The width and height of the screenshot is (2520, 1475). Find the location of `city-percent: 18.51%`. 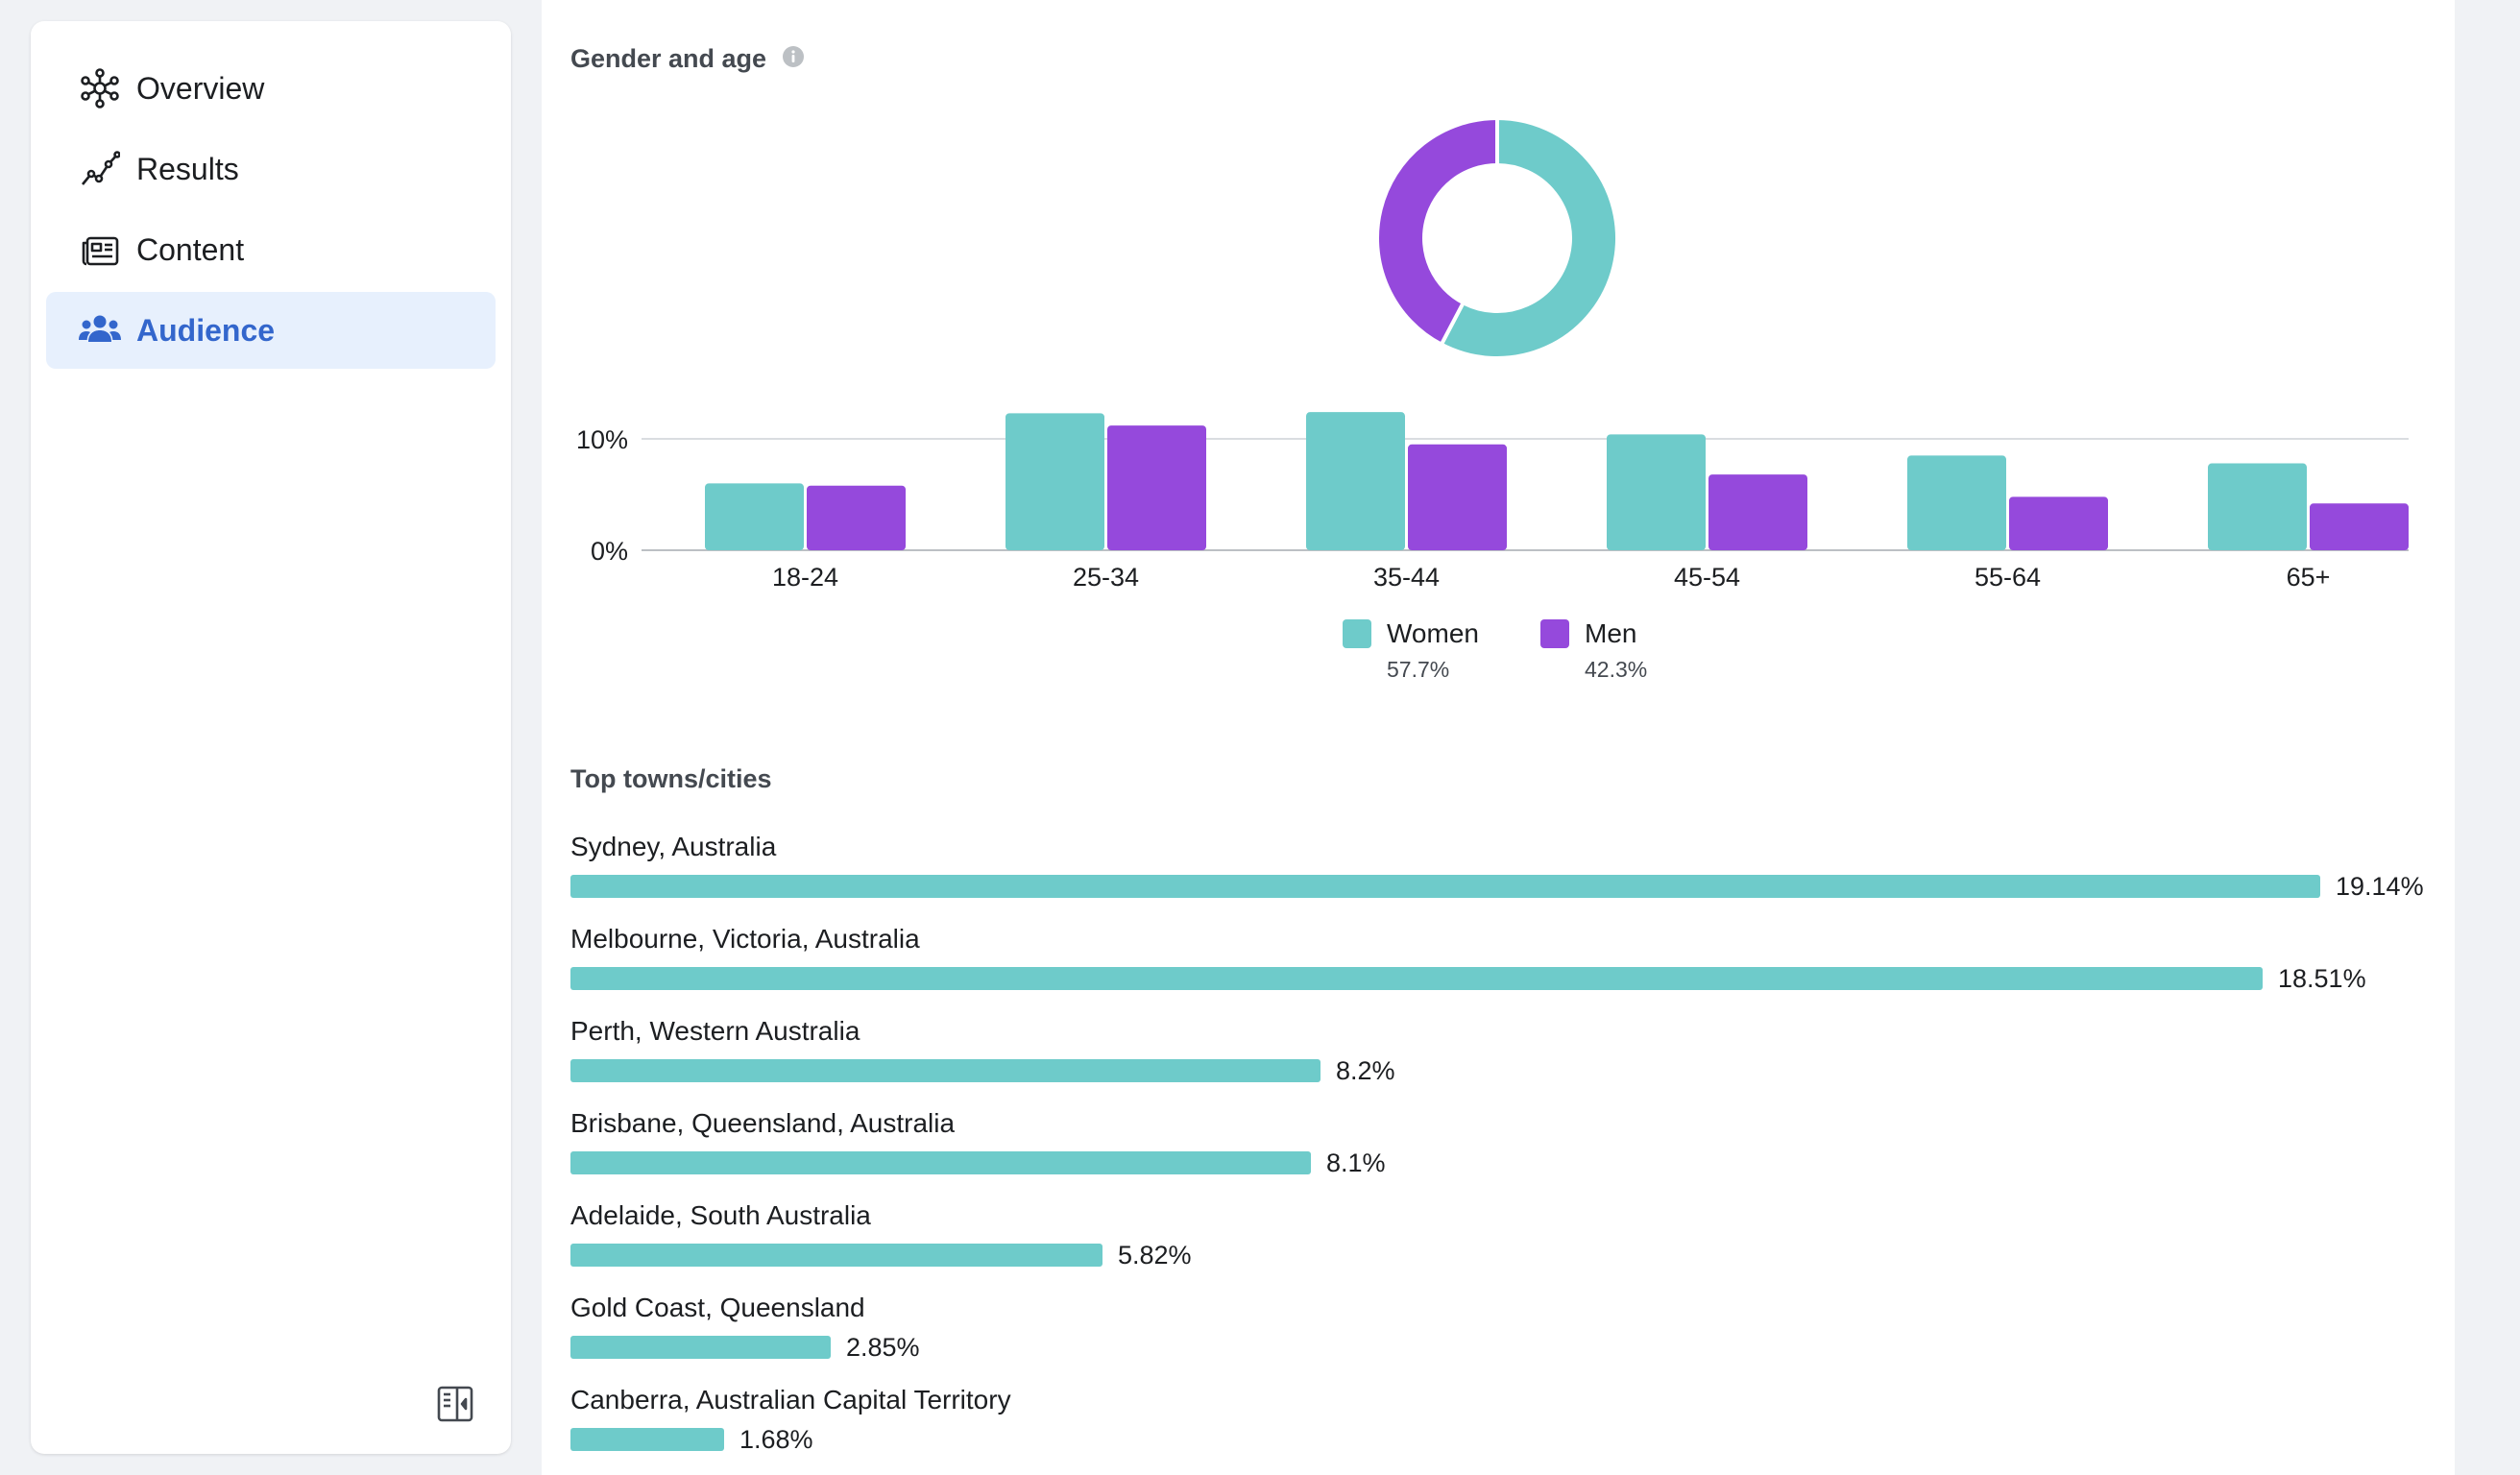

city-percent: 18.51% is located at coordinates (2322, 978).